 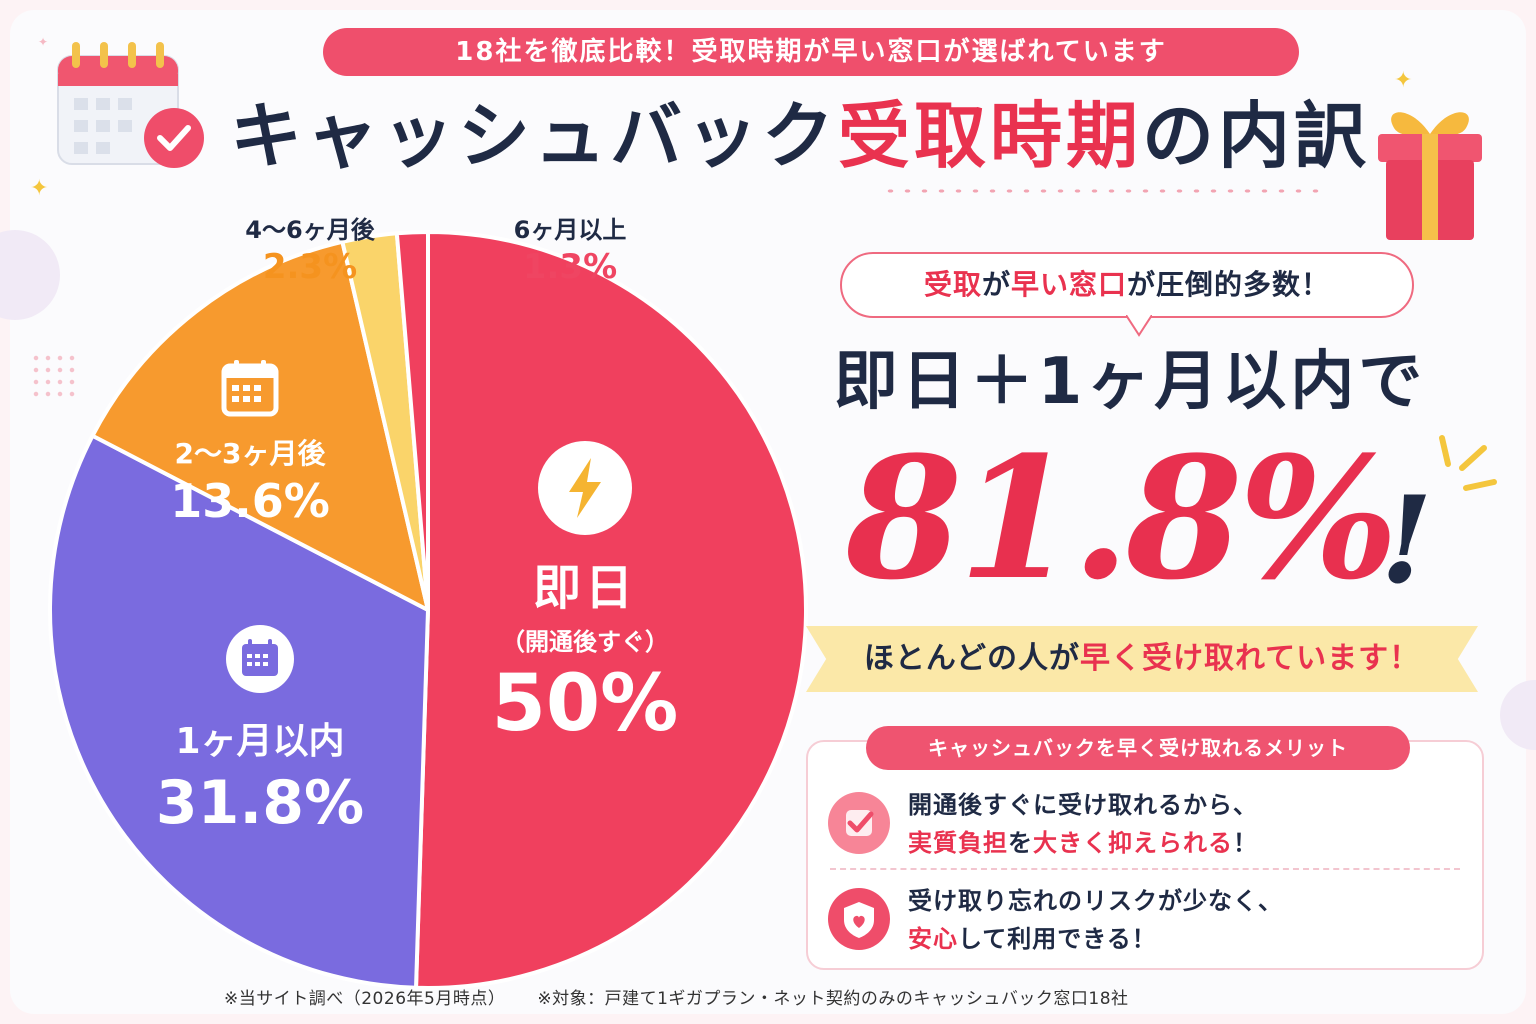 I want to click on slice-label-value: 13.6%, so click(x=250, y=501).